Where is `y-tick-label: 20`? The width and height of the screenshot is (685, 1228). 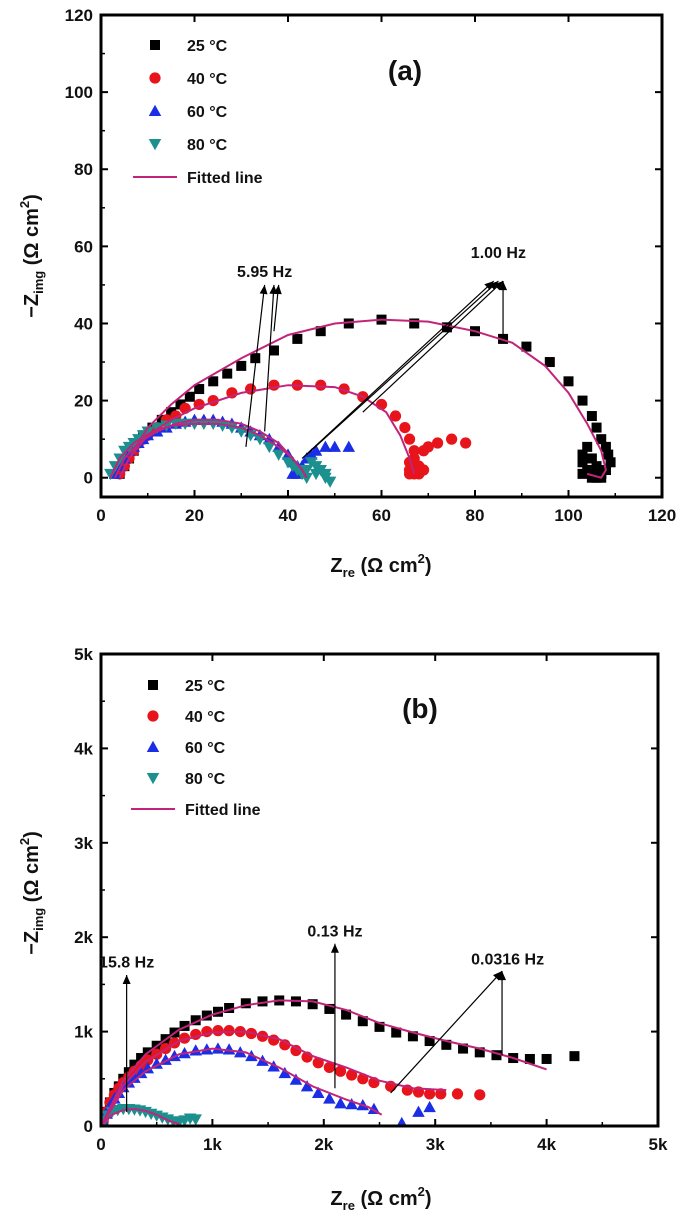
y-tick-label: 20 is located at coordinates (83, 401).